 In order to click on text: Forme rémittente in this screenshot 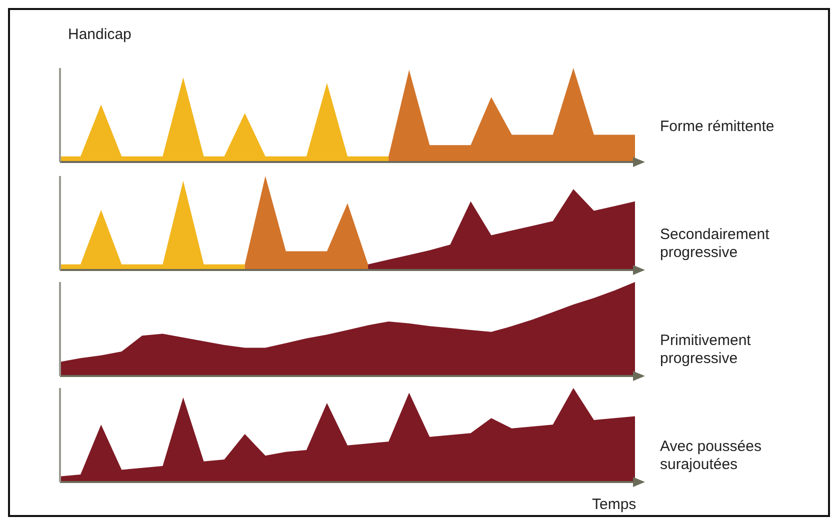, I will do `click(718, 127)`.